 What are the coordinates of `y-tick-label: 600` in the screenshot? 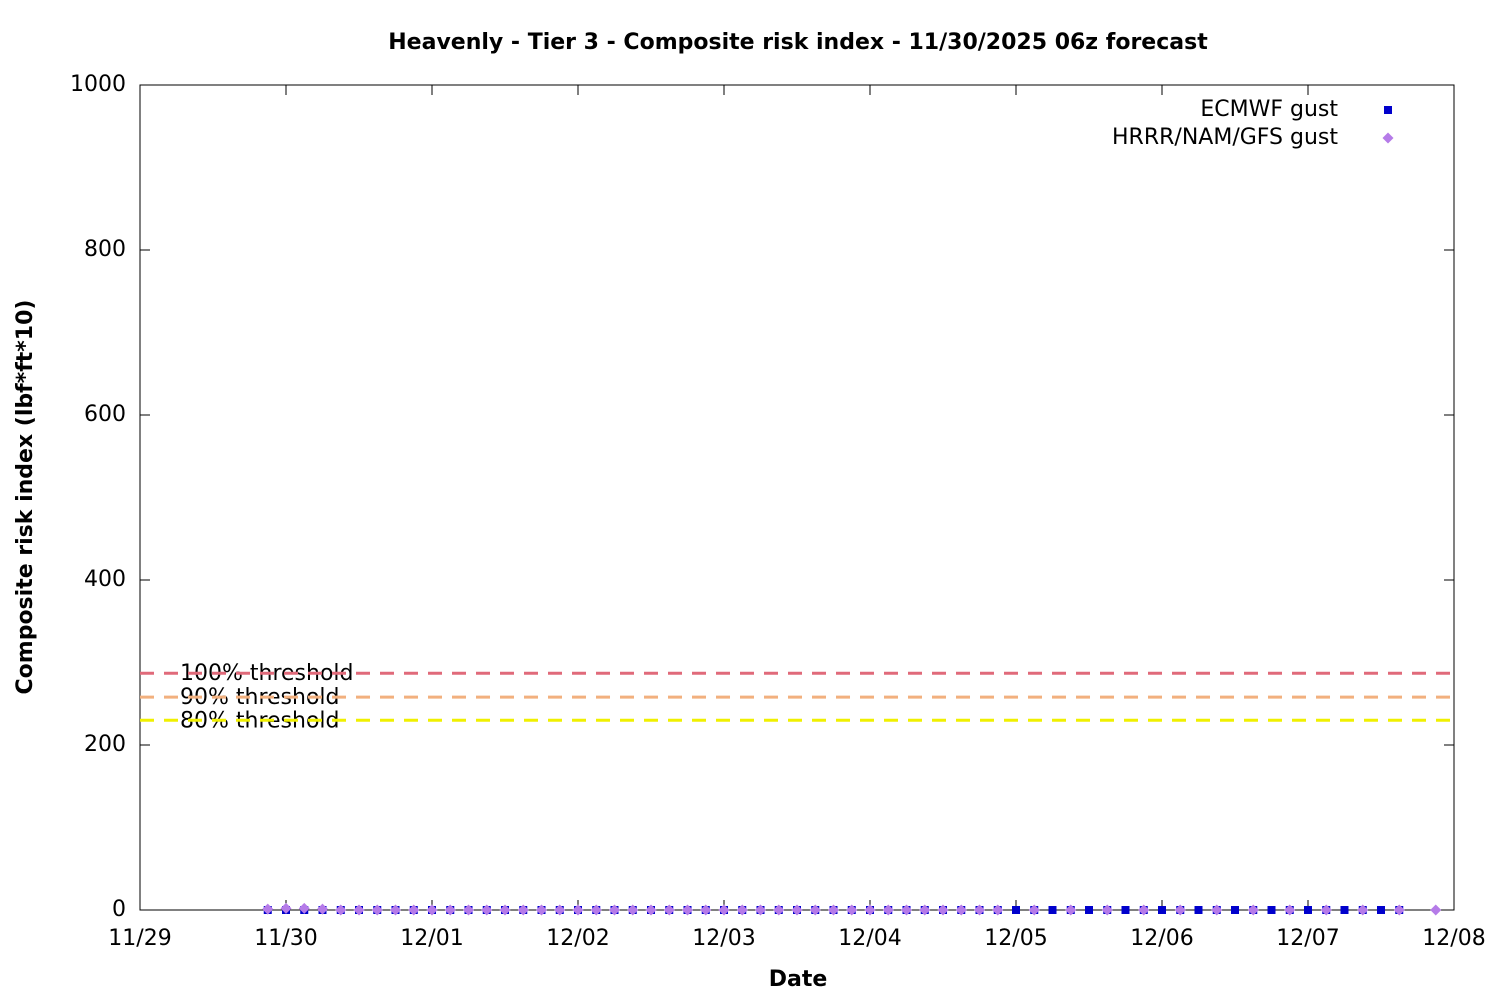 It's located at (105, 414).